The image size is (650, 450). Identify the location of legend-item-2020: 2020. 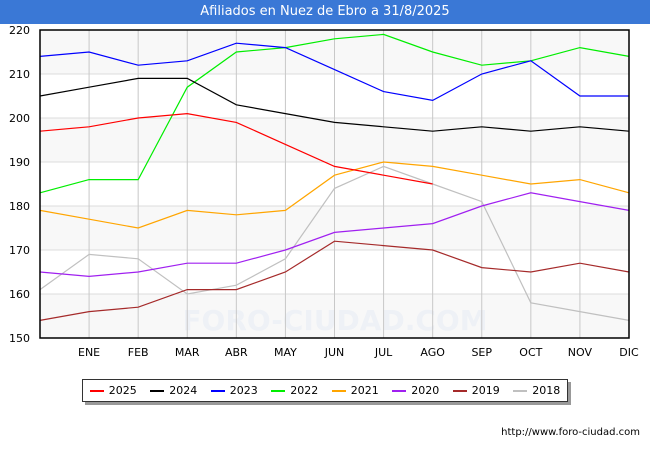
(415, 390).